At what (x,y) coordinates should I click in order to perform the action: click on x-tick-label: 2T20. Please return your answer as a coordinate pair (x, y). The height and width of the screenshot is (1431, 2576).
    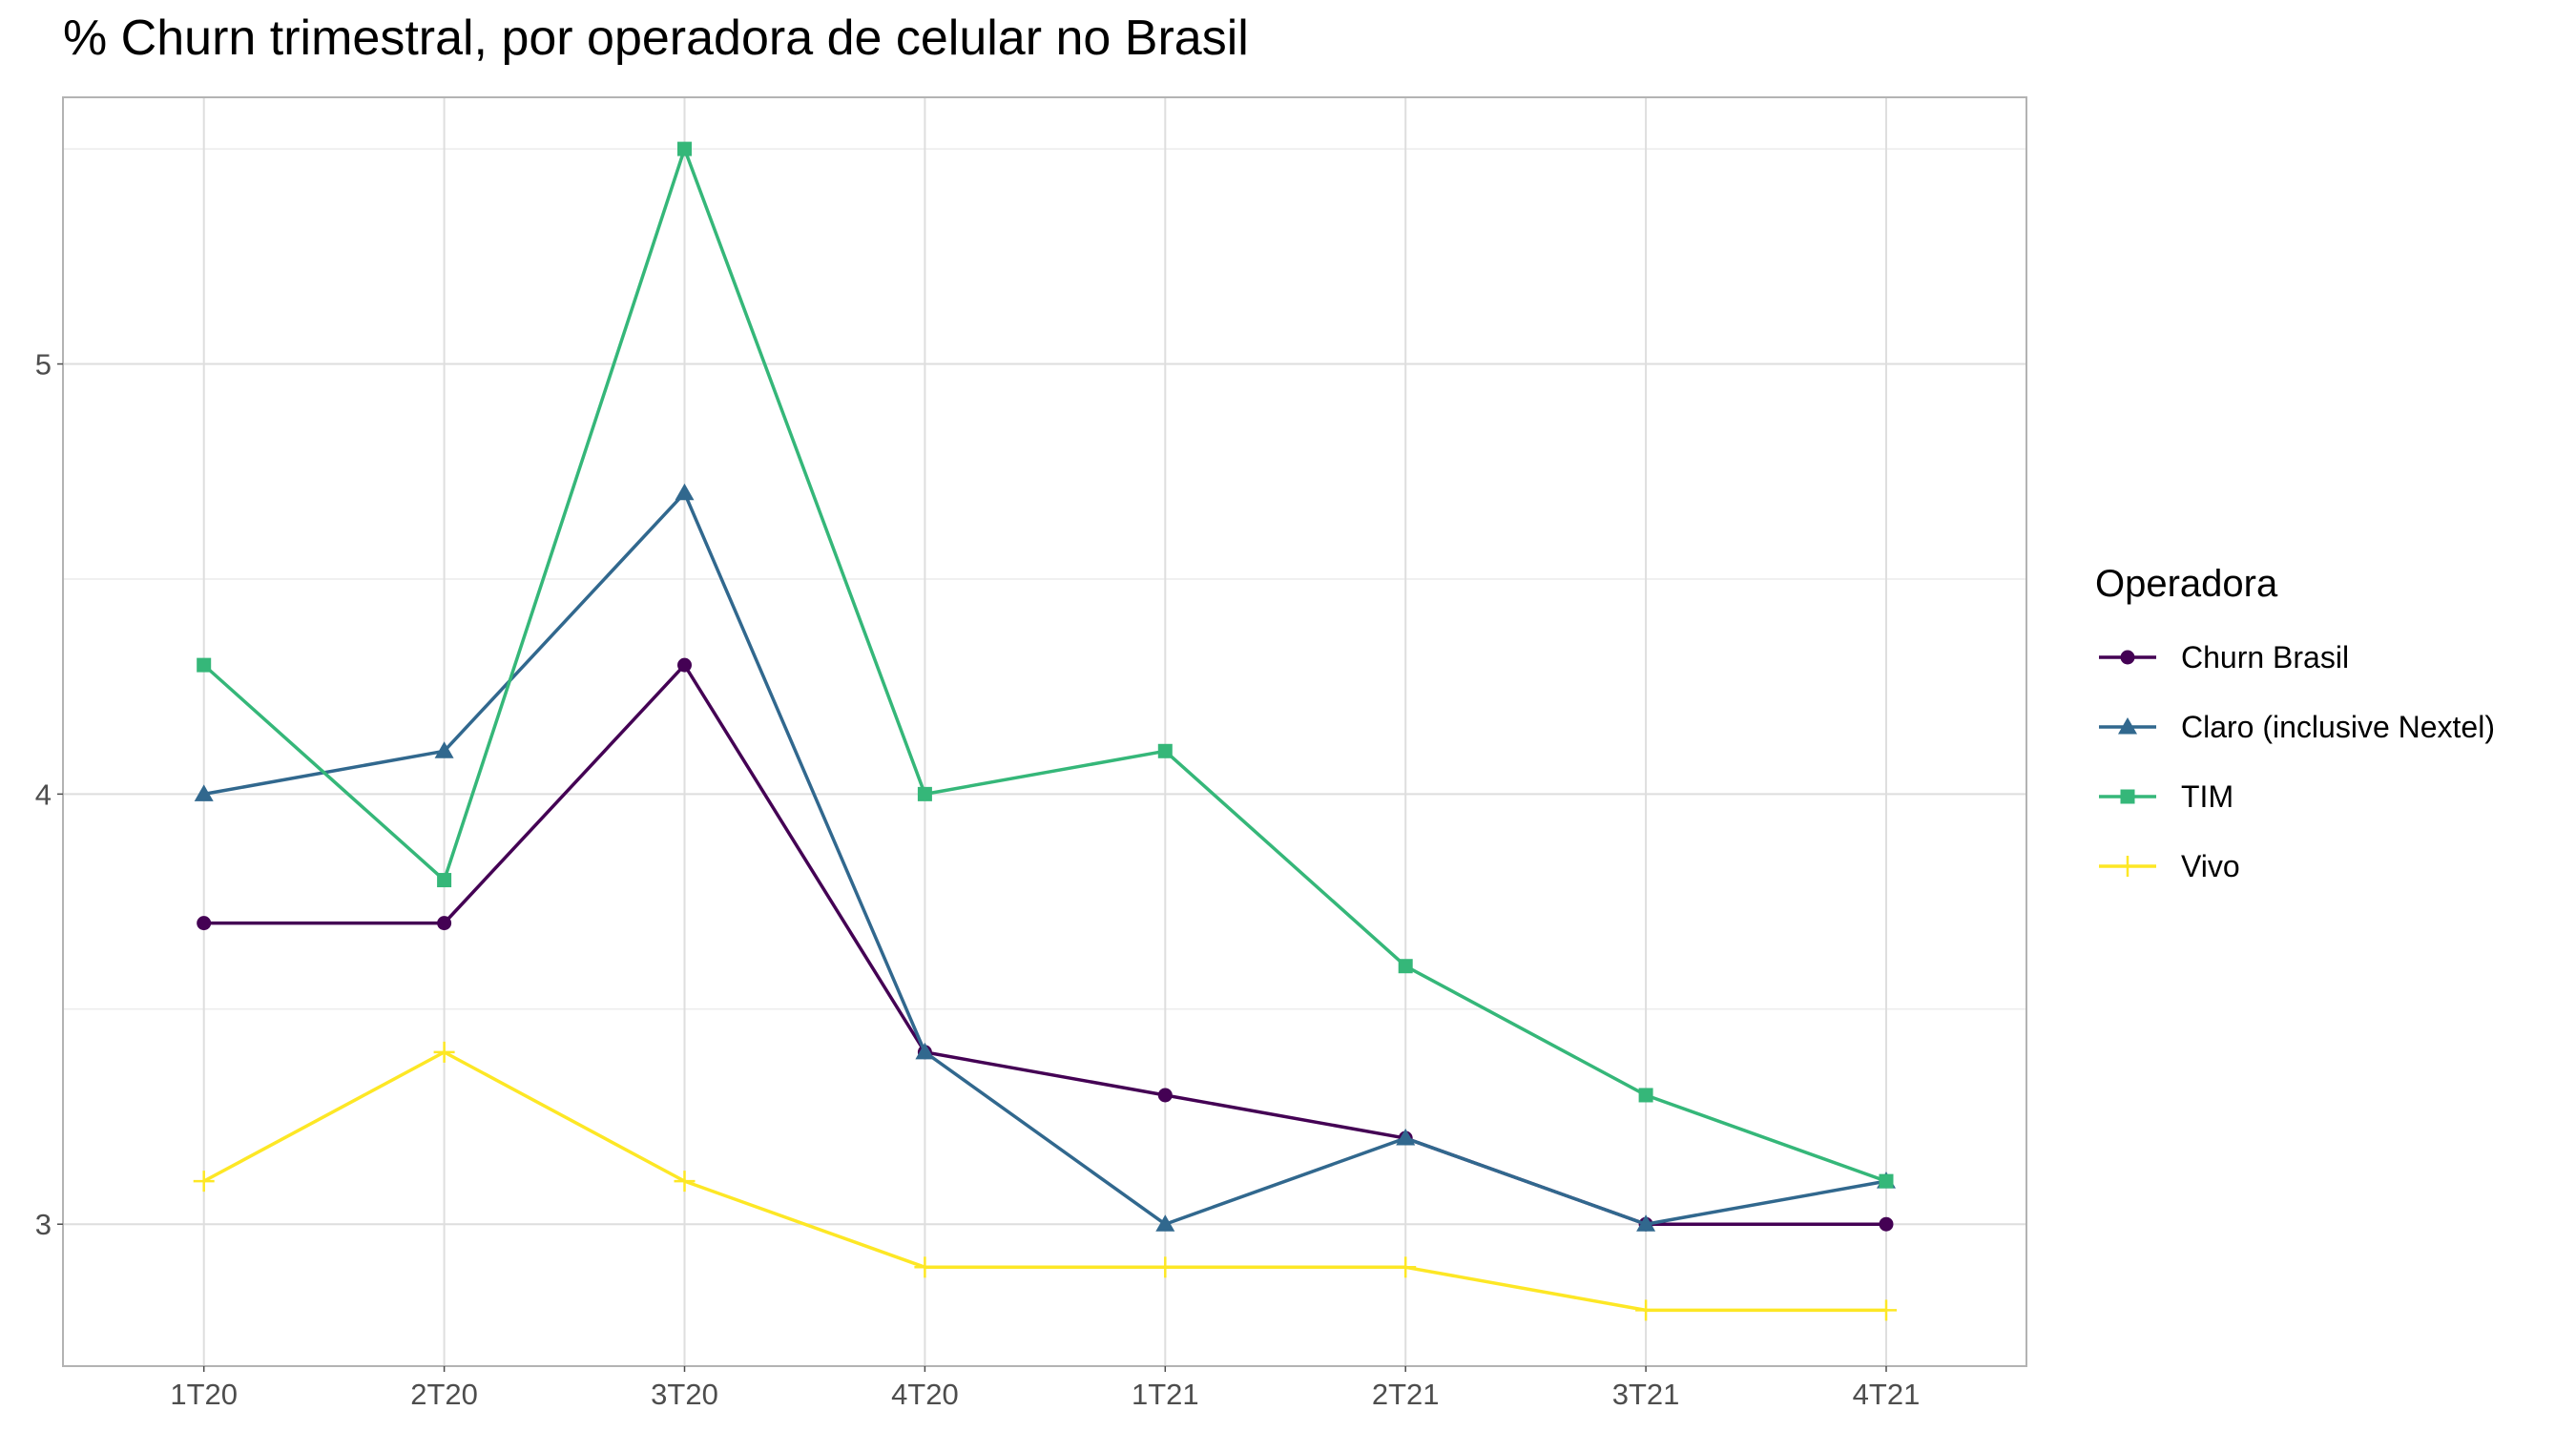
    Looking at the image, I should click on (444, 1394).